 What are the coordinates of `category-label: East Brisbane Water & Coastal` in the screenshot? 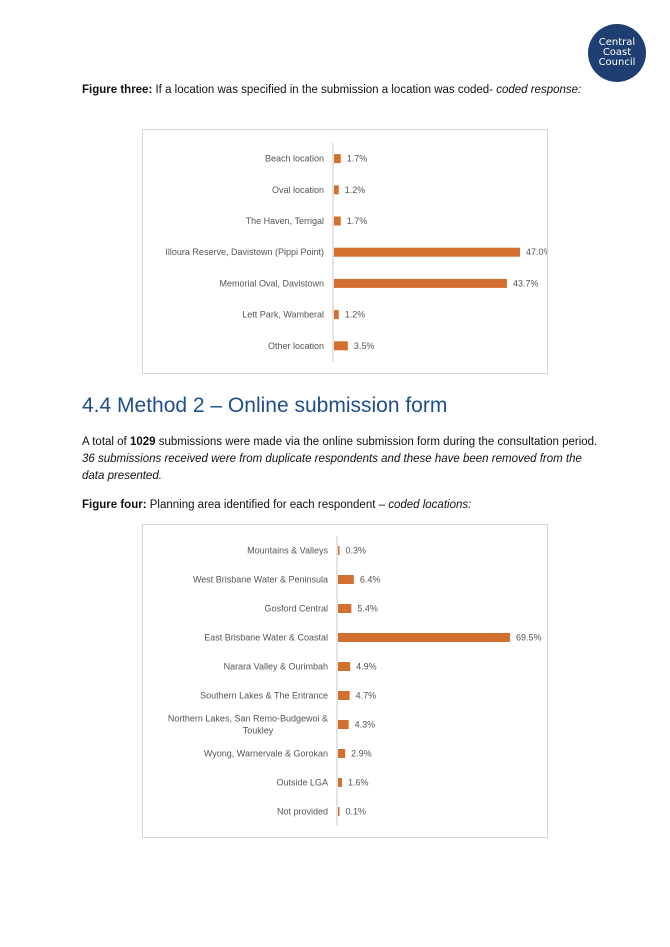 It's located at (266, 638).